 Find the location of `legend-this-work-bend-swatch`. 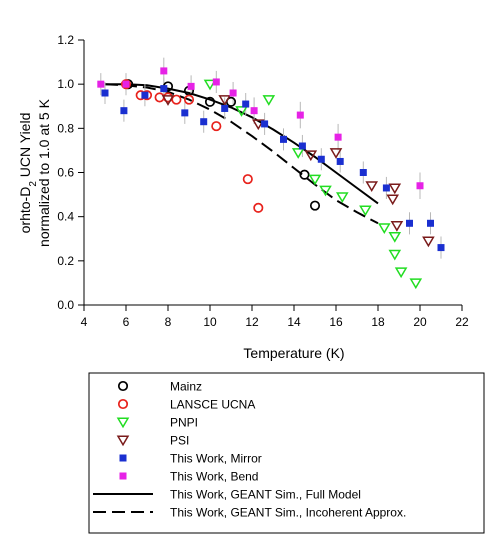

legend-this-work-bend-swatch is located at coordinates (123, 476).